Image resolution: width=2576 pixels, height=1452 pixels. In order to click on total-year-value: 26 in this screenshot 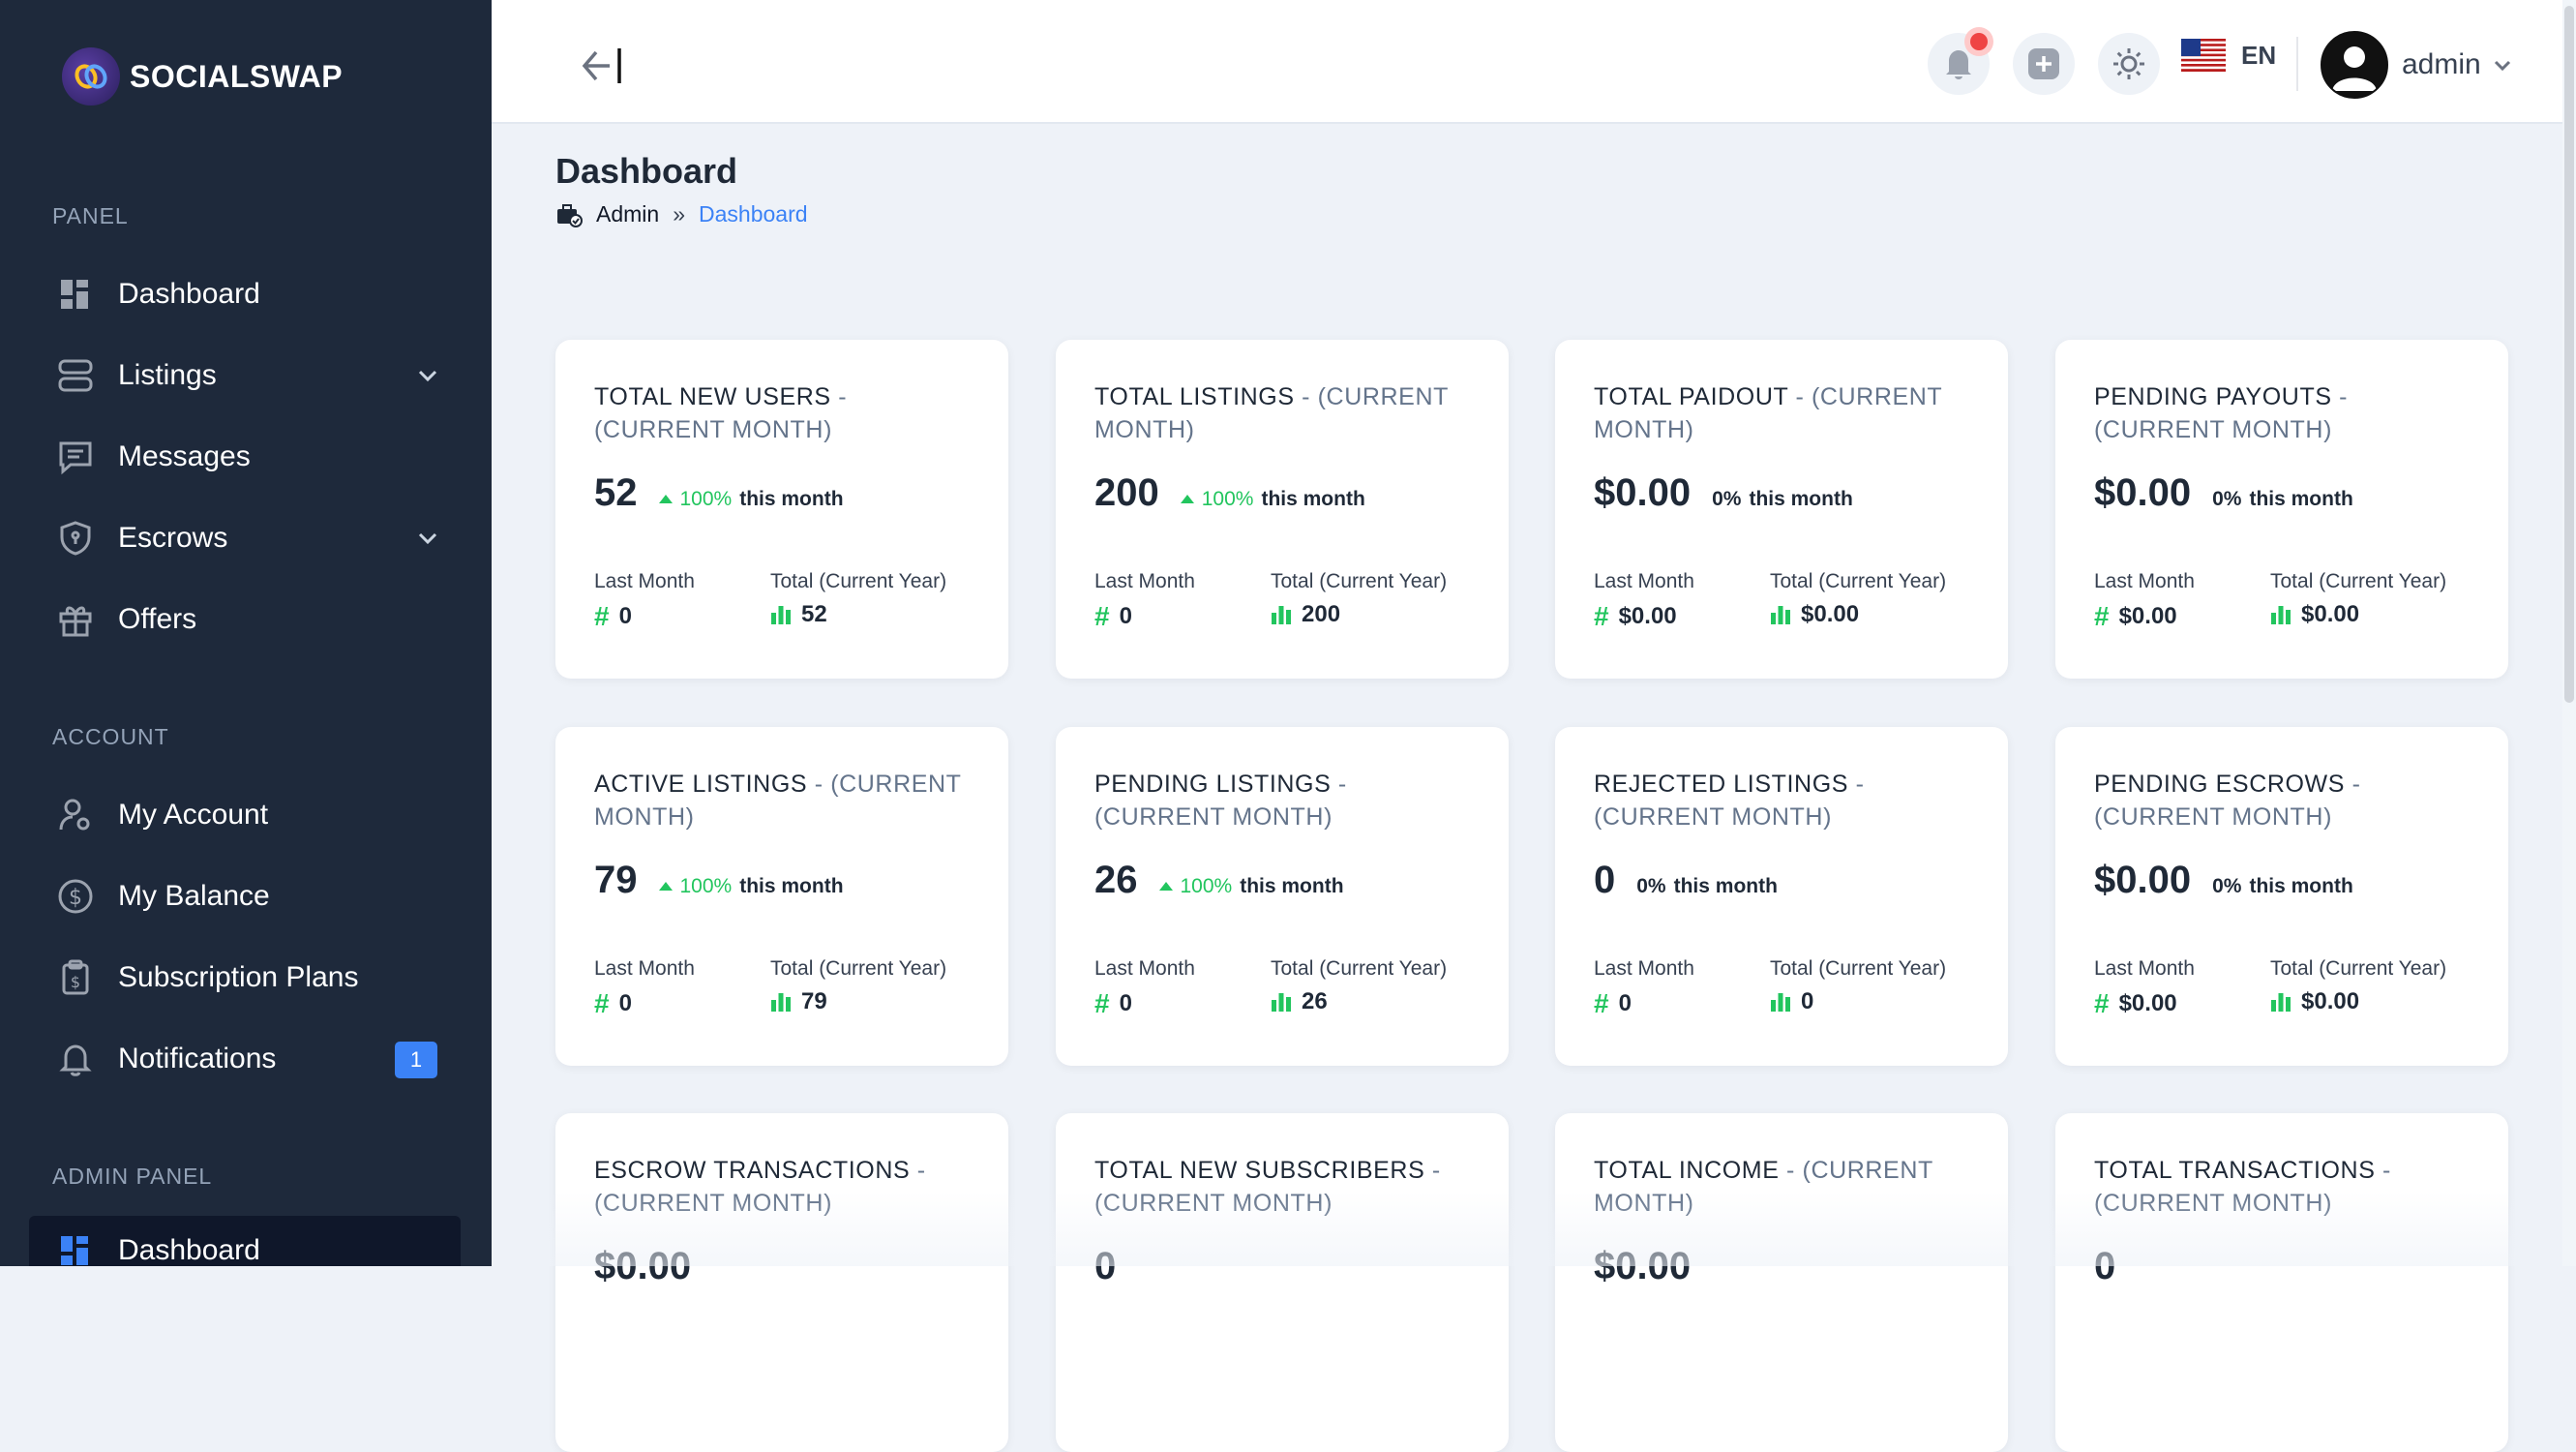, I will do `click(1299, 1001)`.